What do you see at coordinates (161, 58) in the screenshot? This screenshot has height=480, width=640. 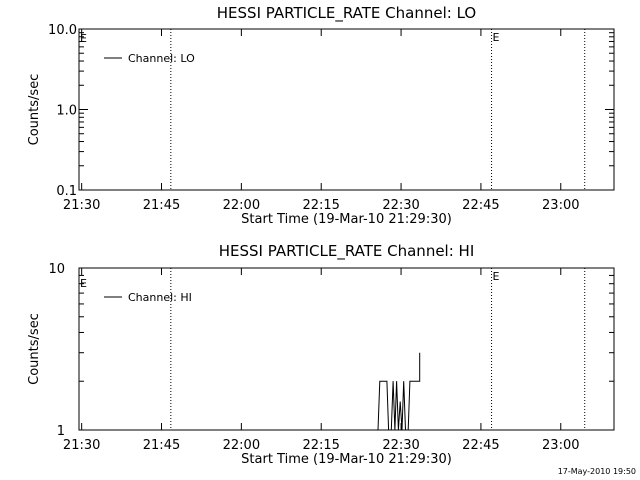 I see `legend-label: Channel: LO` at bounding box center [161, 58].